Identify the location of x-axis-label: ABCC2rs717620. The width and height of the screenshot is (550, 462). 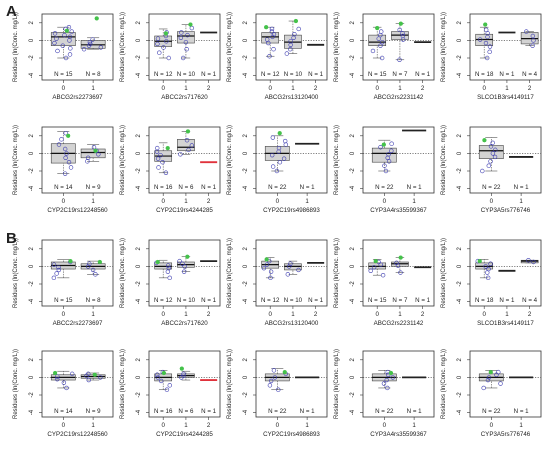
(184, 97).